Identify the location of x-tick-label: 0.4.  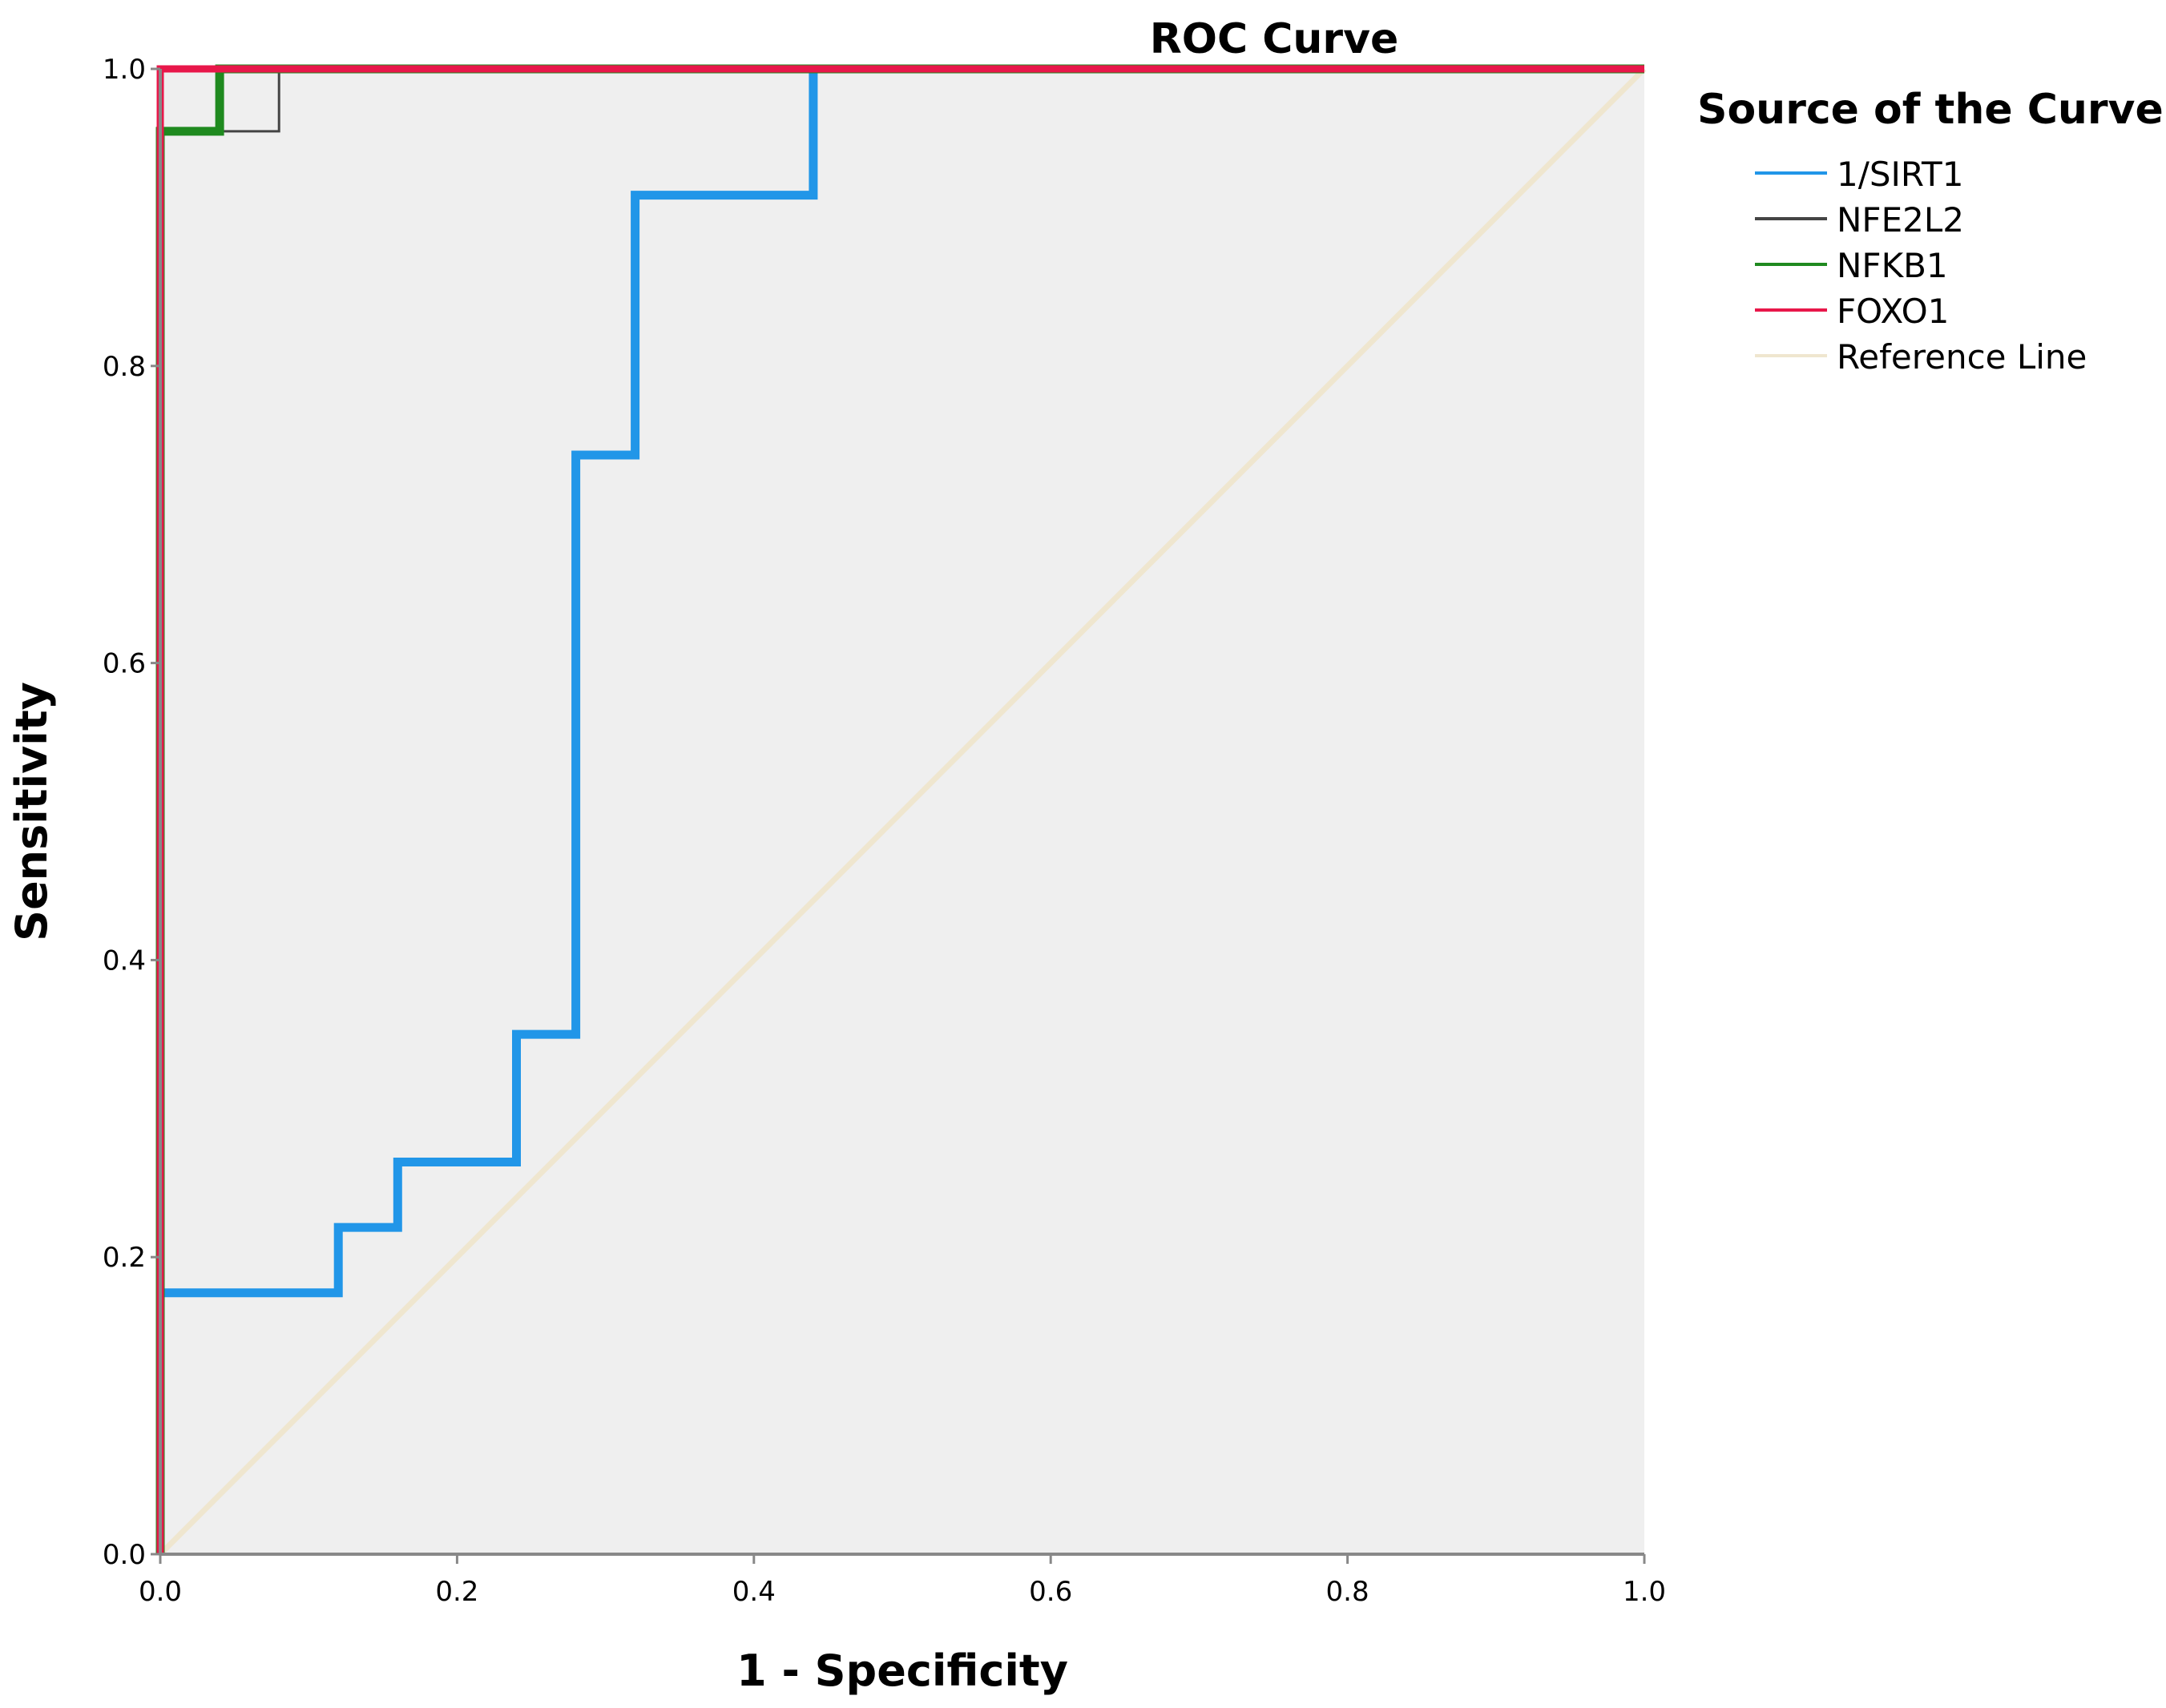
(754, 1592).